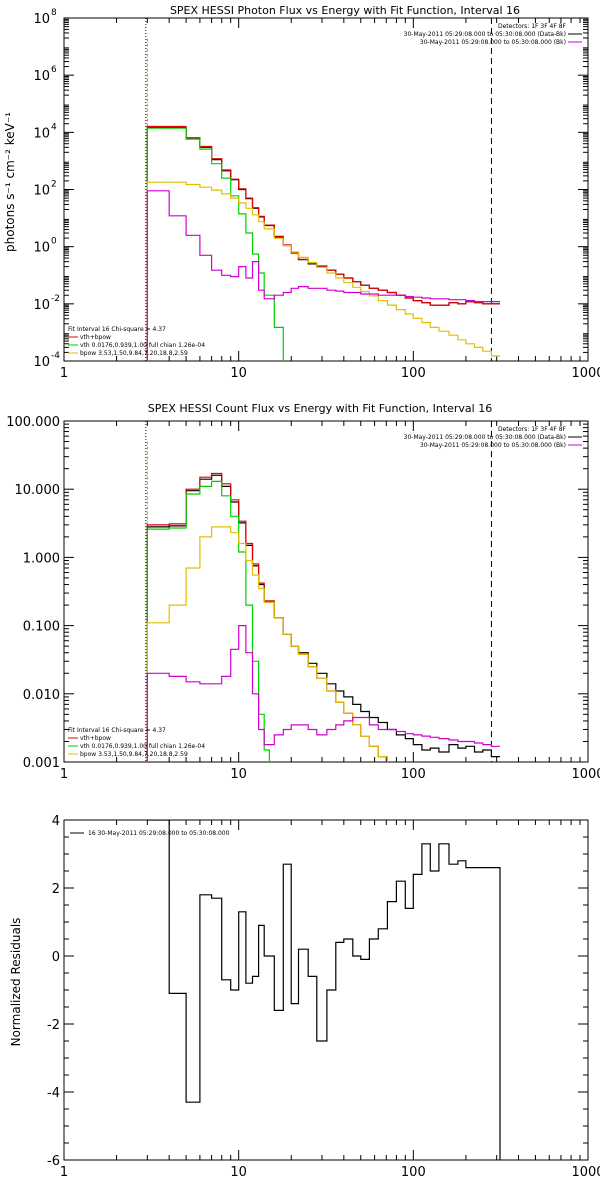 The width and height of the screenshot is (600, 1200). I want to click on y-tick-label: 4, so click(56, 821).